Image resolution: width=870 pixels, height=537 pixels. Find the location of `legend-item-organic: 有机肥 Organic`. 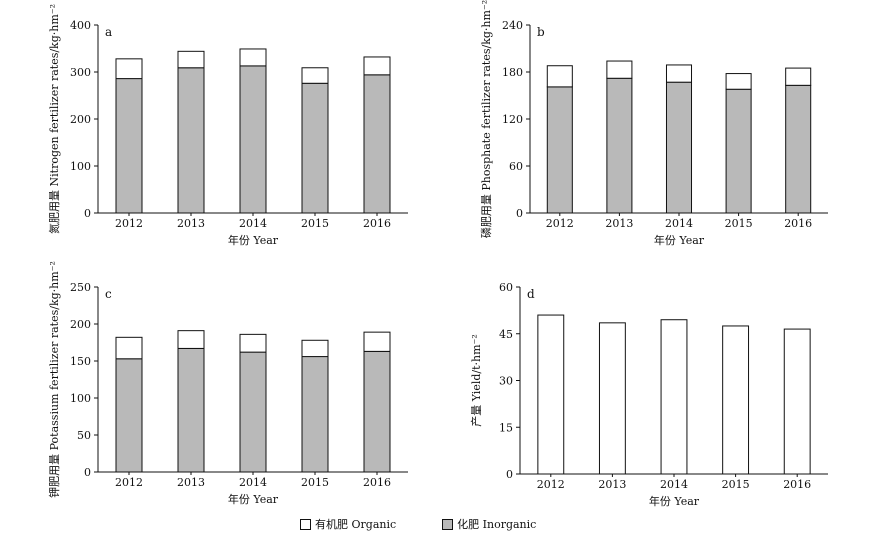

legend-item-organic: 有机肥 Organic is located at coordinates (348, 524).